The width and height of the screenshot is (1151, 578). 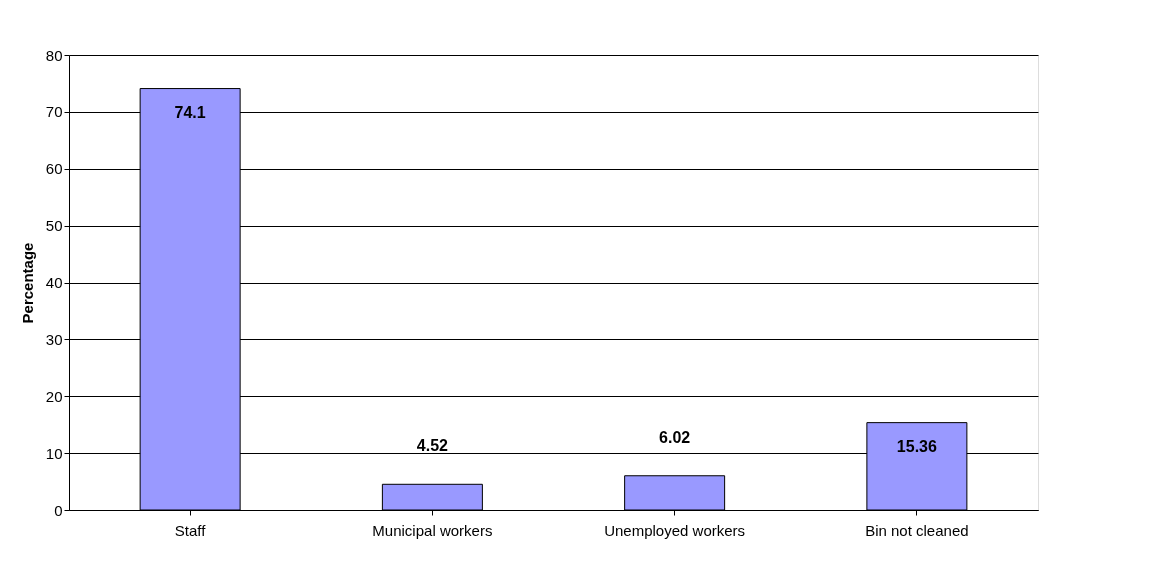 I want to click on data-label: 74.1, so click(x=190, y=112).